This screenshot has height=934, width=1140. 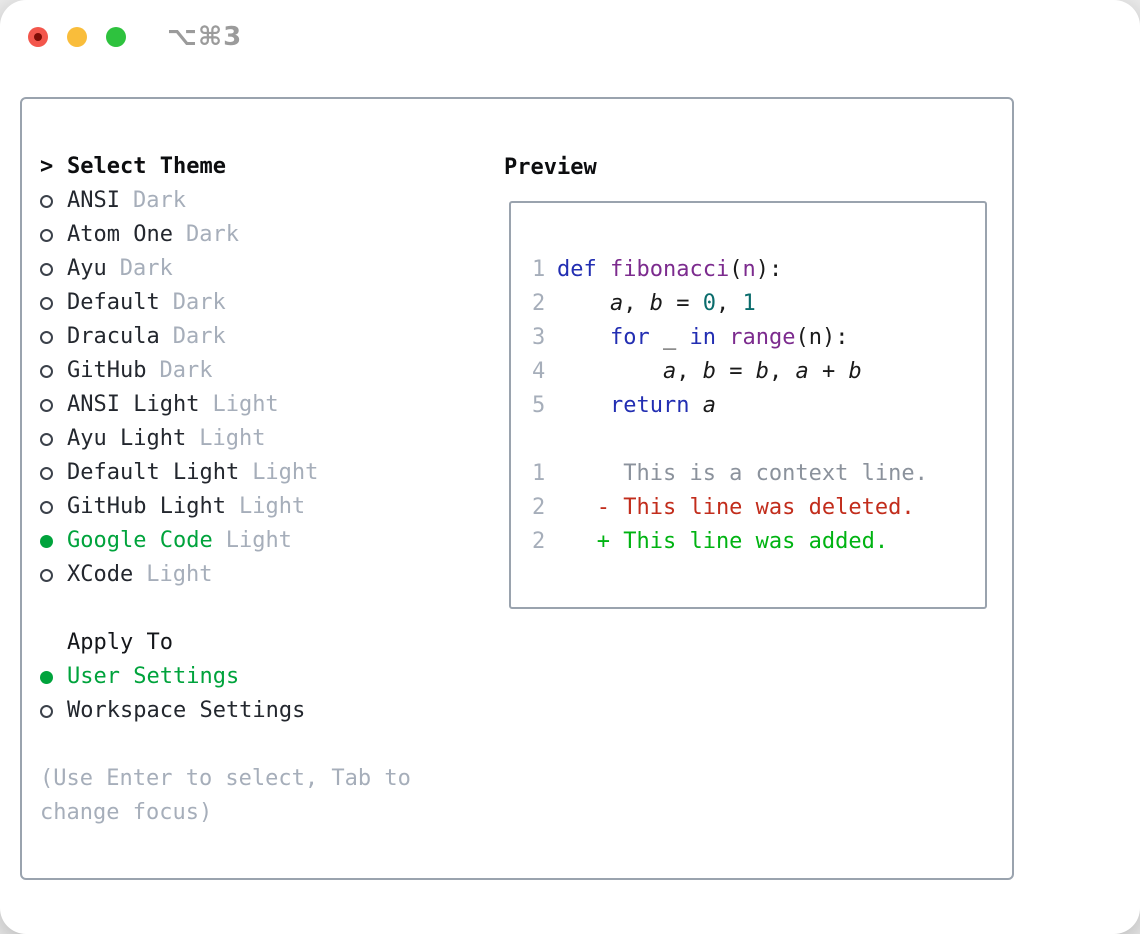 What do you see at coordinates (758, 406) in the screenshot?
I see `code-line: 5 return a` at bounding box center [758, 406].